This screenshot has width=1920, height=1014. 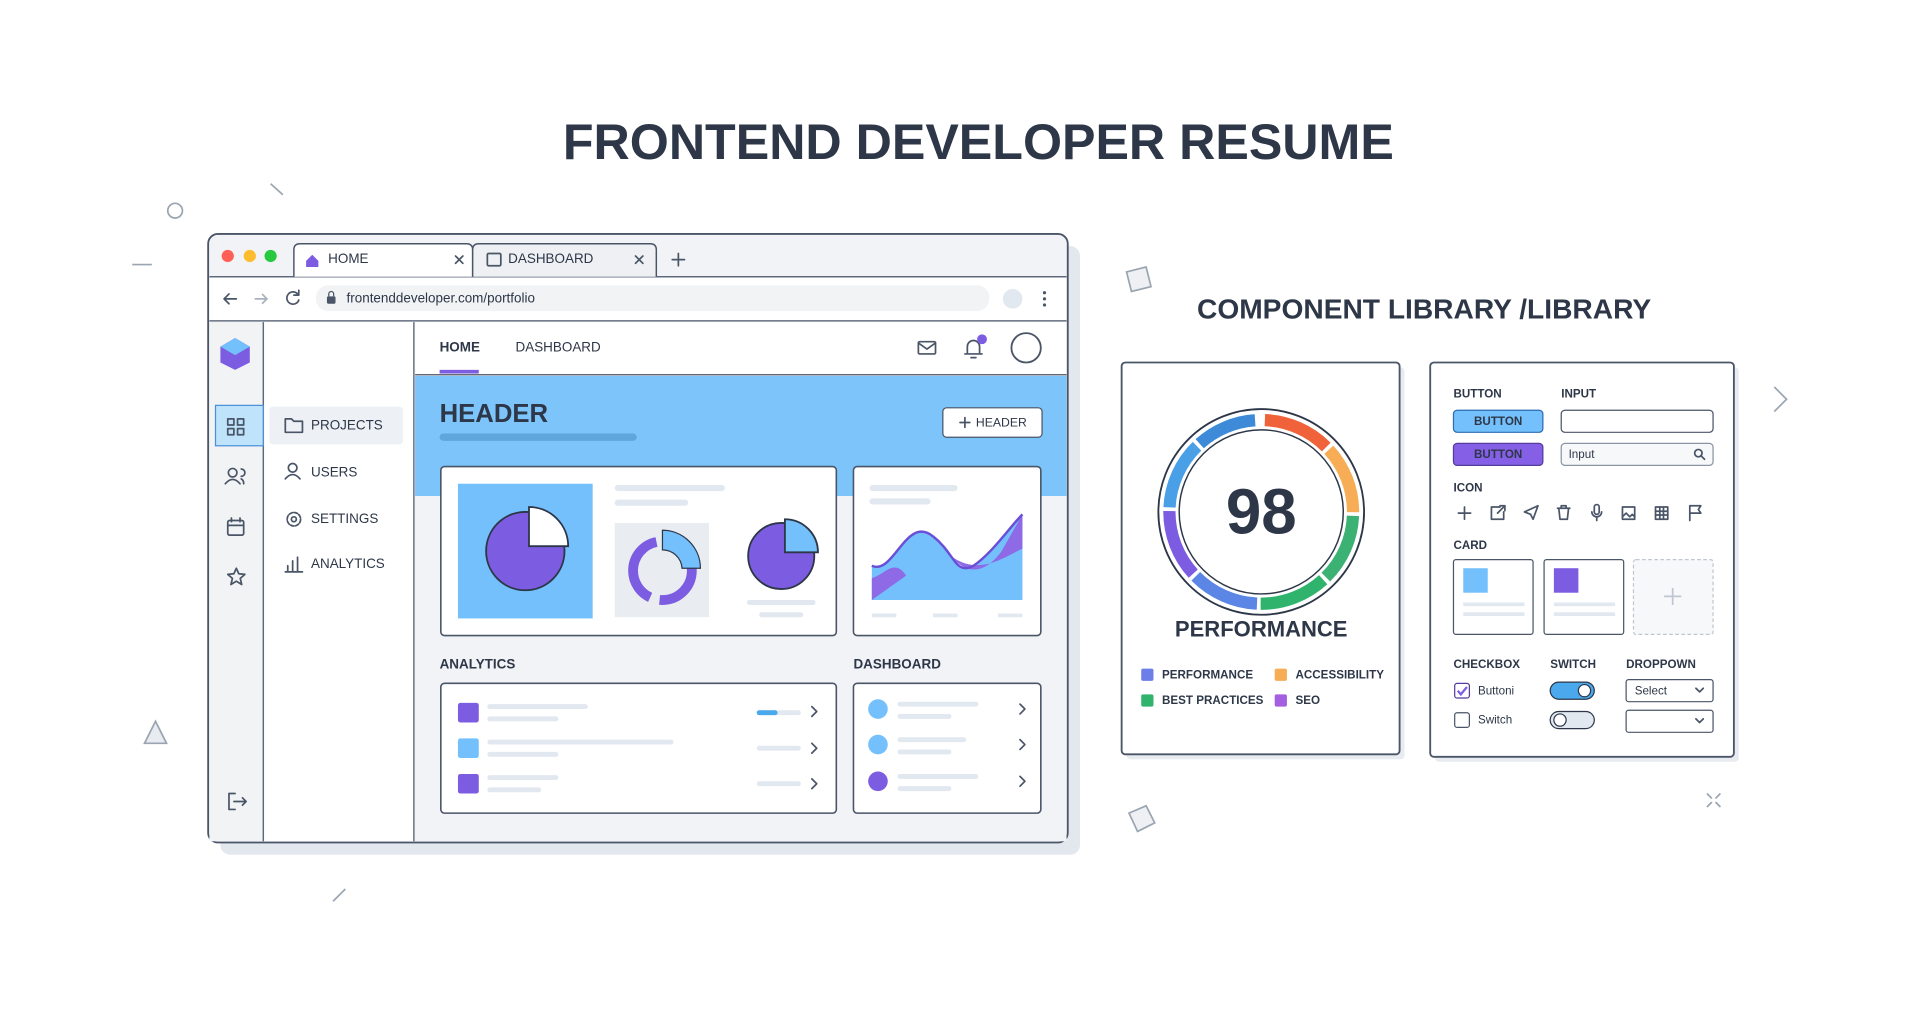 I want to click on legend-label: PERFORMANCE, so click(x=1207, y=674).